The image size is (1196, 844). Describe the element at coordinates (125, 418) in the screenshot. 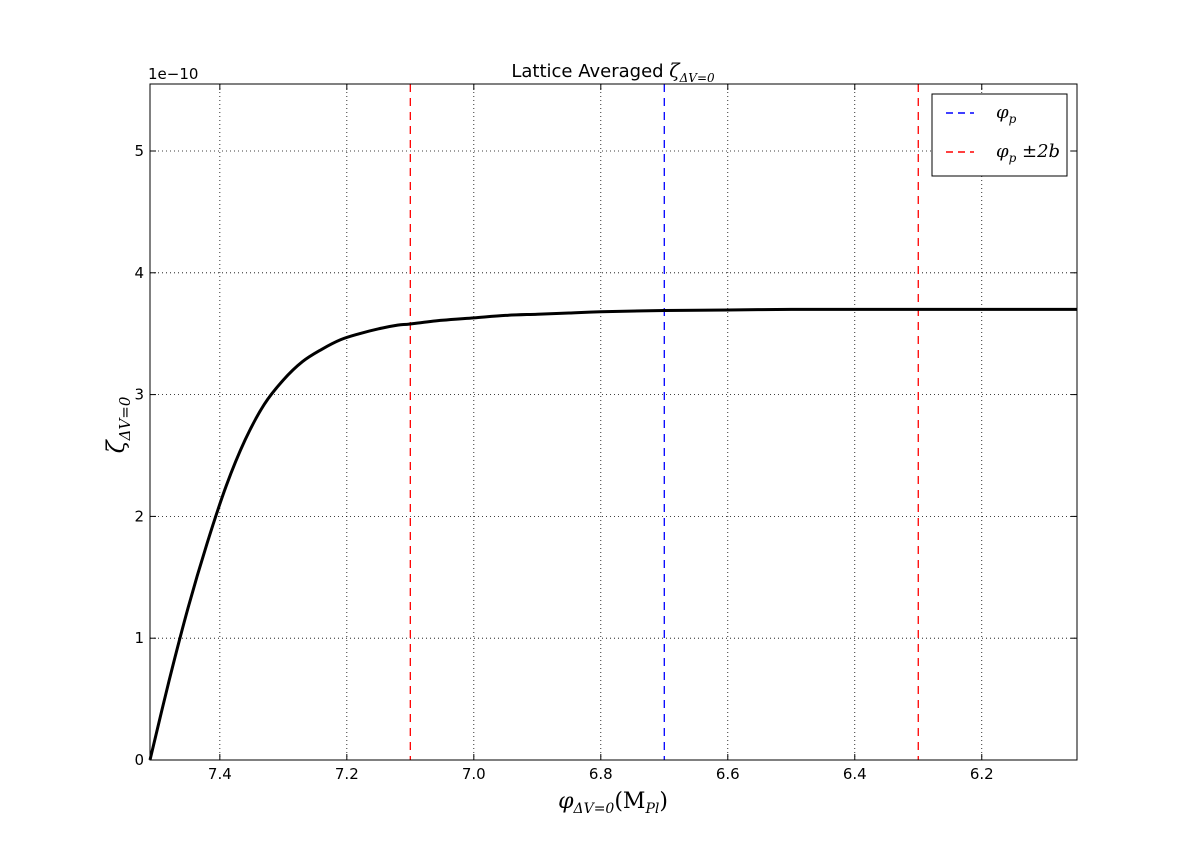

I see `y-axis-label-subscript: ΔV=0` at that location.